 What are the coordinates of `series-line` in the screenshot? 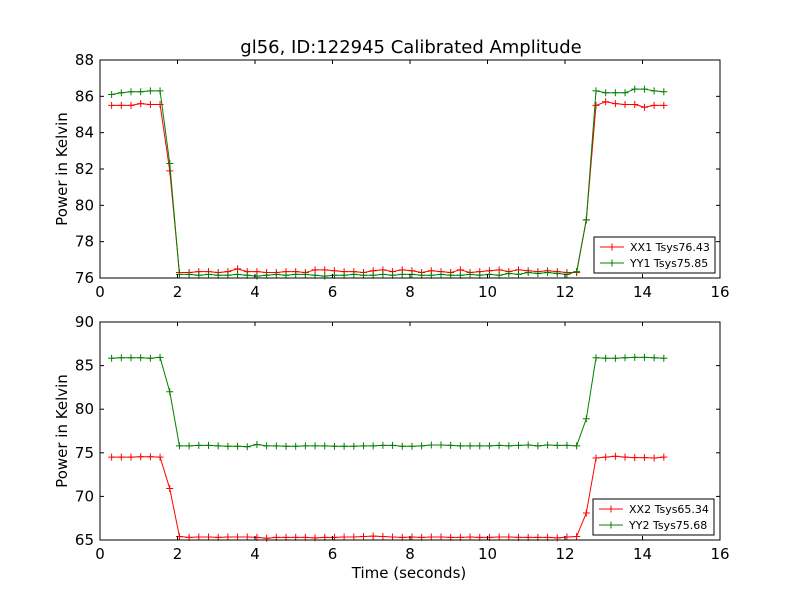 It's located at (387, 497).